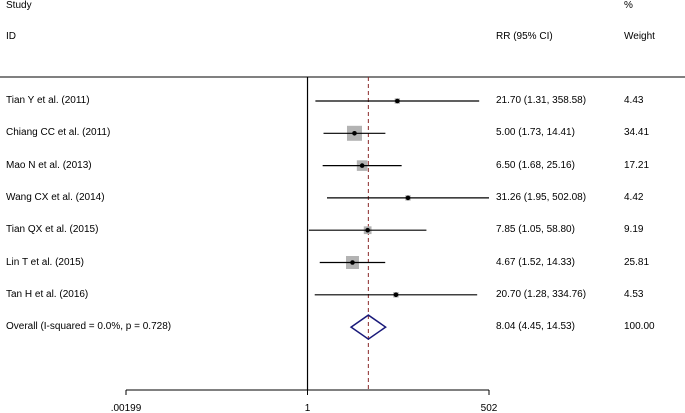 The height and width of the screenshot is (413, 685). I want to click on study-weight: 9.19, so click(634, 230).